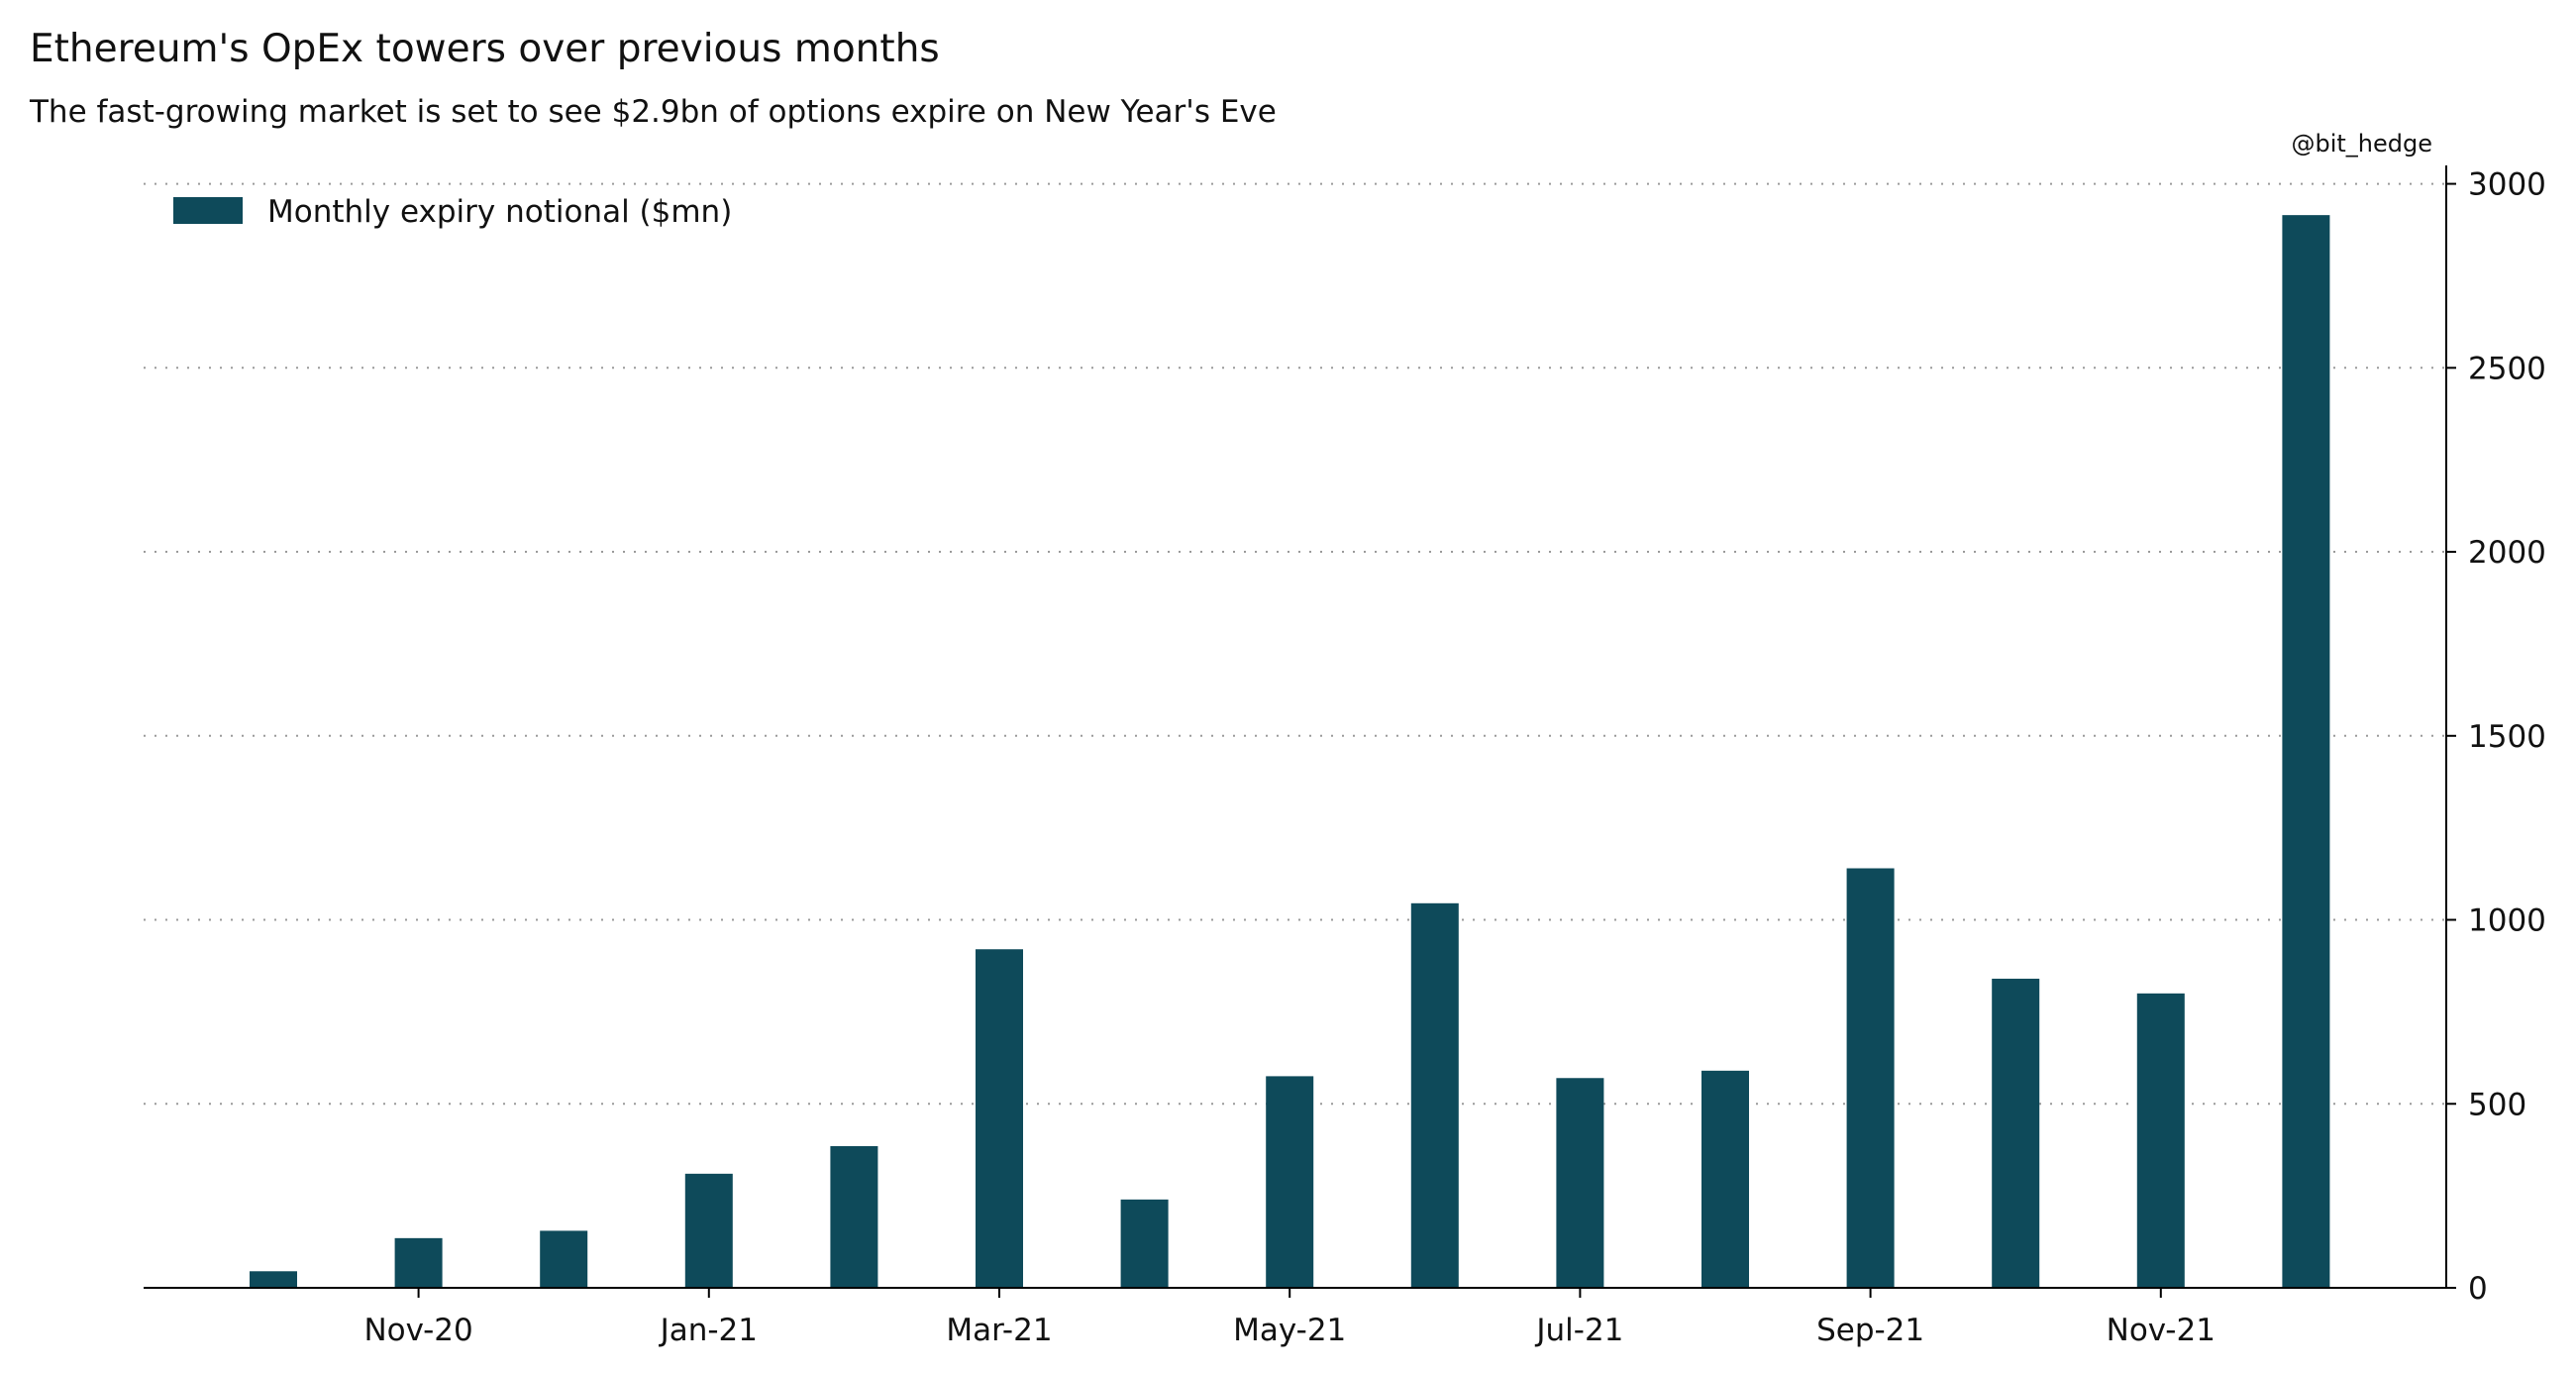  I want to click on x-tick-label: Jan-21, so click(708, 1330).